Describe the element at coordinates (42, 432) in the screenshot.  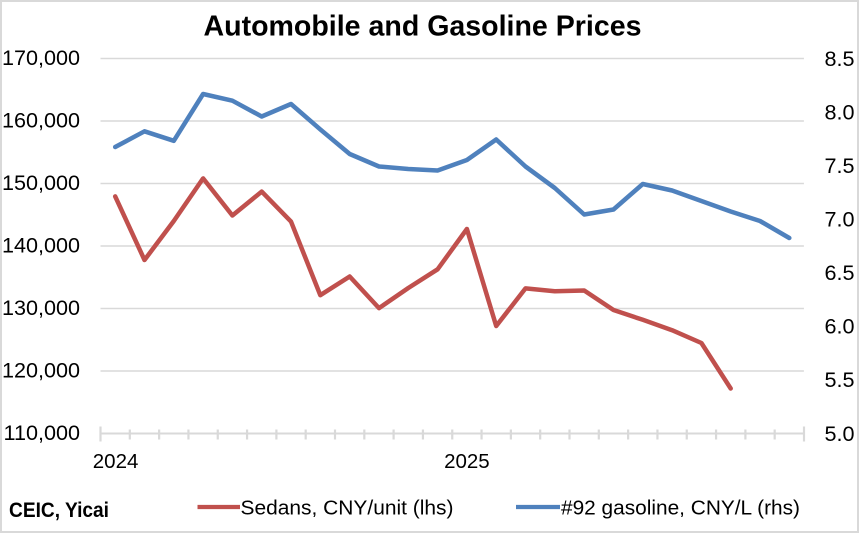
I see `svg-text: 110,000` at that location.